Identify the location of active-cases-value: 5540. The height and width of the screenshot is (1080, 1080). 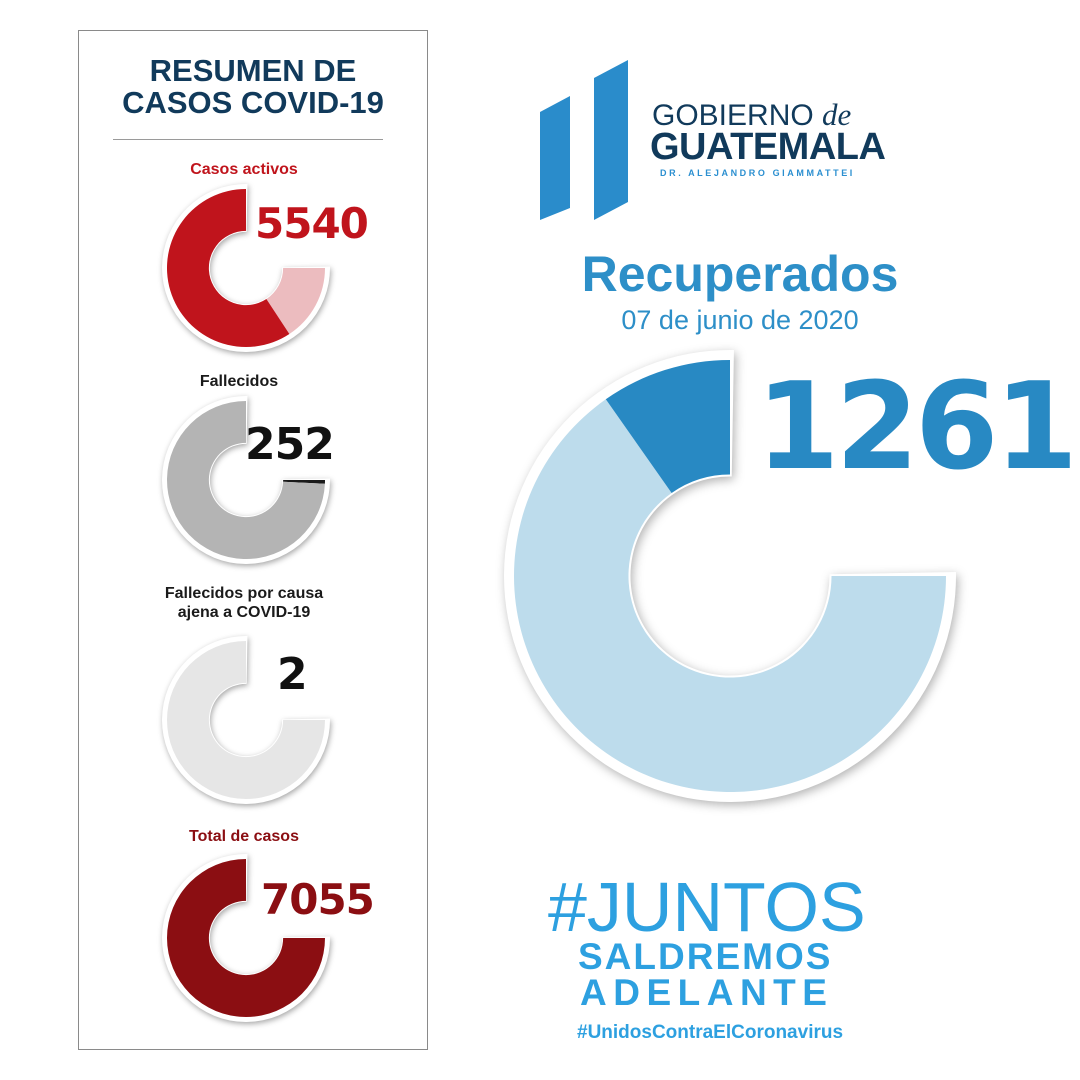
(312, 223).